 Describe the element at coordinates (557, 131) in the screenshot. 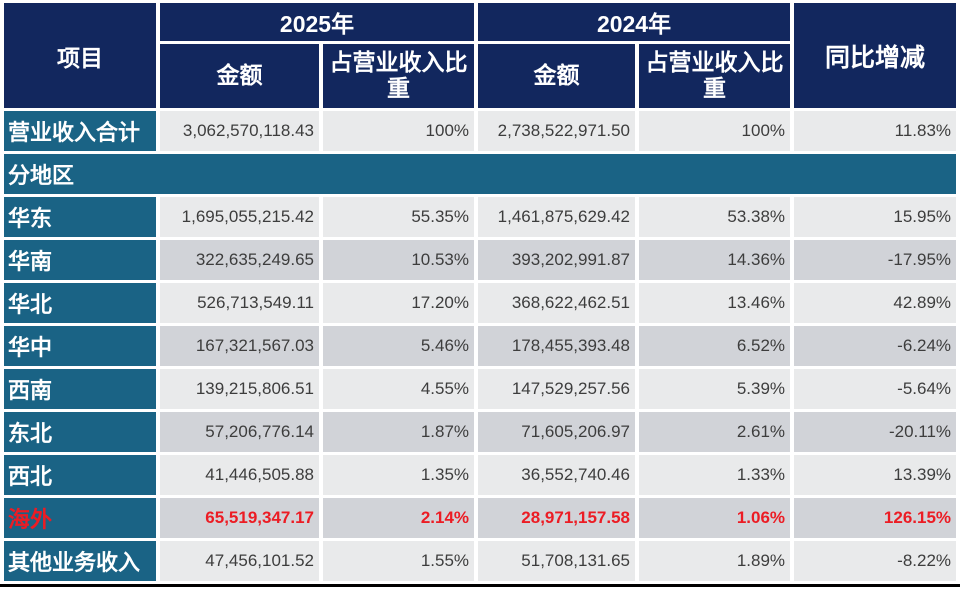

I see `amount-2024-cell: 2,738,522,971.50` at that location.